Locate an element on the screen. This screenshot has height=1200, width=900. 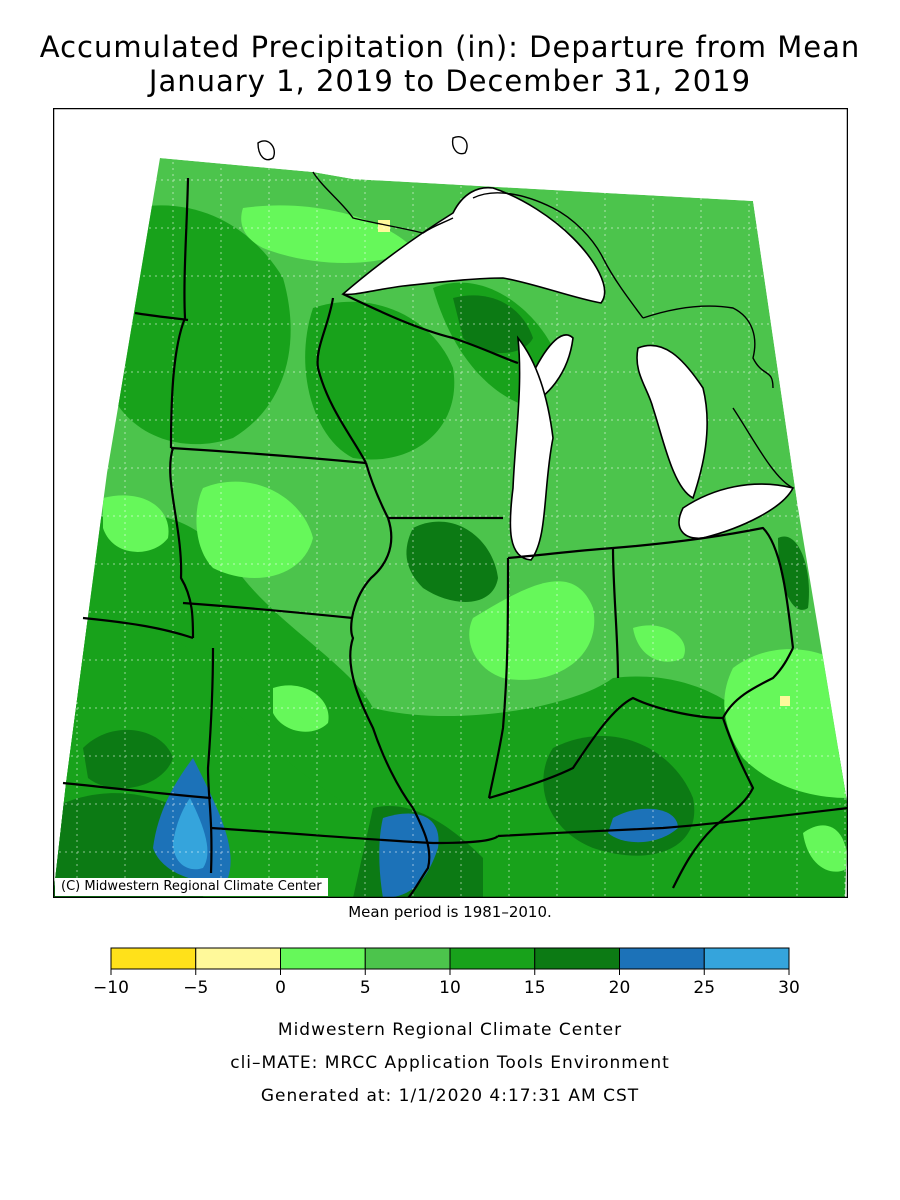
footer-organization: Midwestern Regional Climate Center is located at coordinates (450, 1030).